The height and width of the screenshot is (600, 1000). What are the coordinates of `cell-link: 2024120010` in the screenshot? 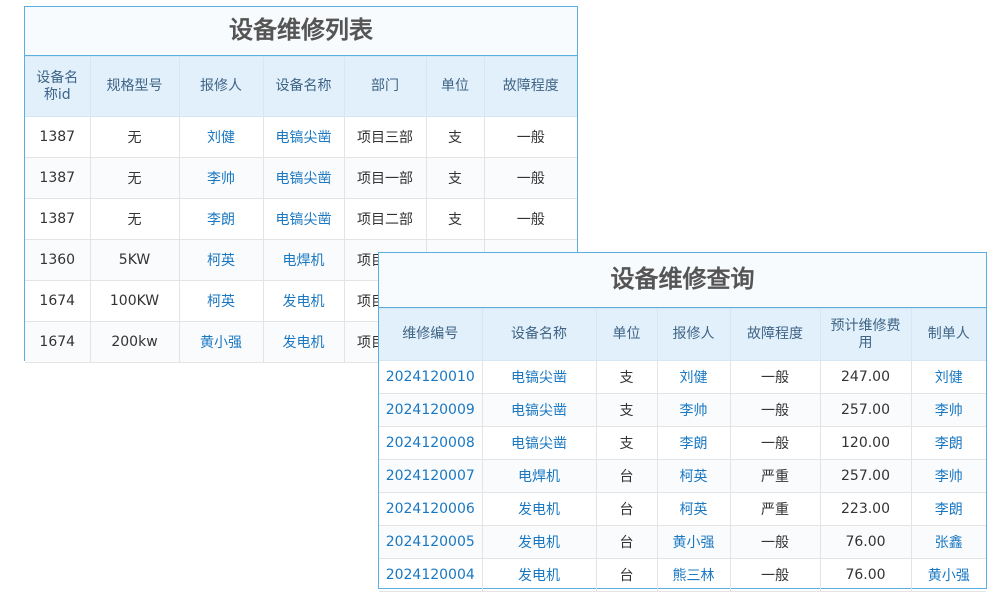 It's located at (431, 377).